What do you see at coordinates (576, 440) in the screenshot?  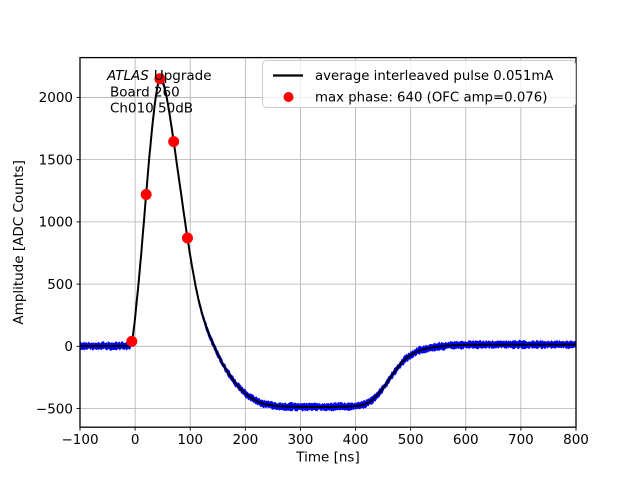 I see `x-tick-label: 800` at bounding box center [576, 440].